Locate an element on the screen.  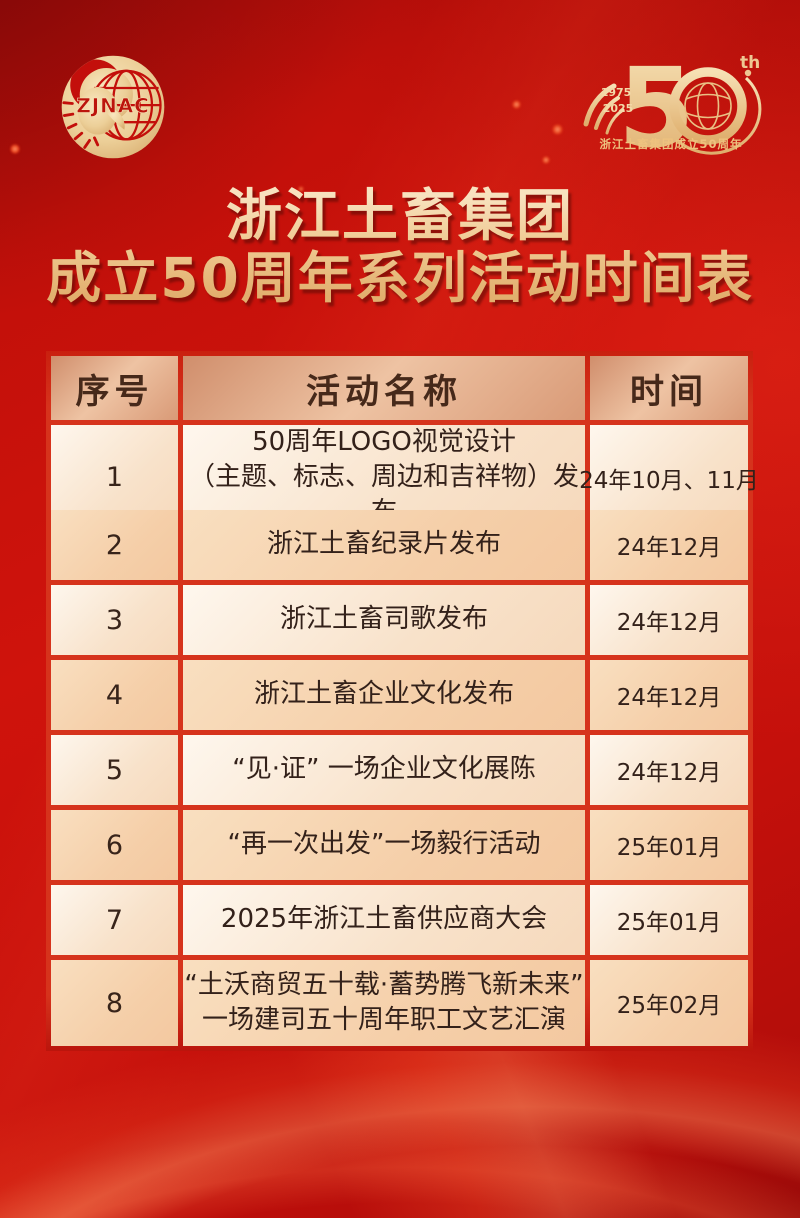
emblem-caption: 浙江土畜集团成立50周年 is located at coordinates (671, 144).